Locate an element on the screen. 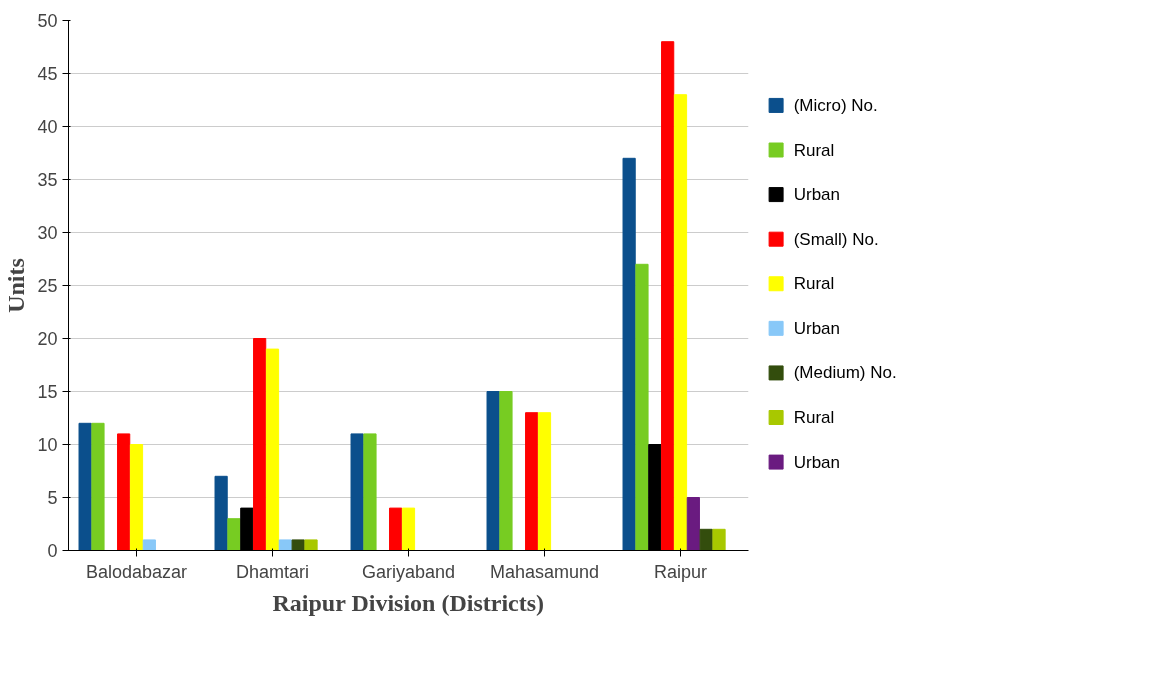  legend-label: (Small) No. is located at coordinates (836, 239).